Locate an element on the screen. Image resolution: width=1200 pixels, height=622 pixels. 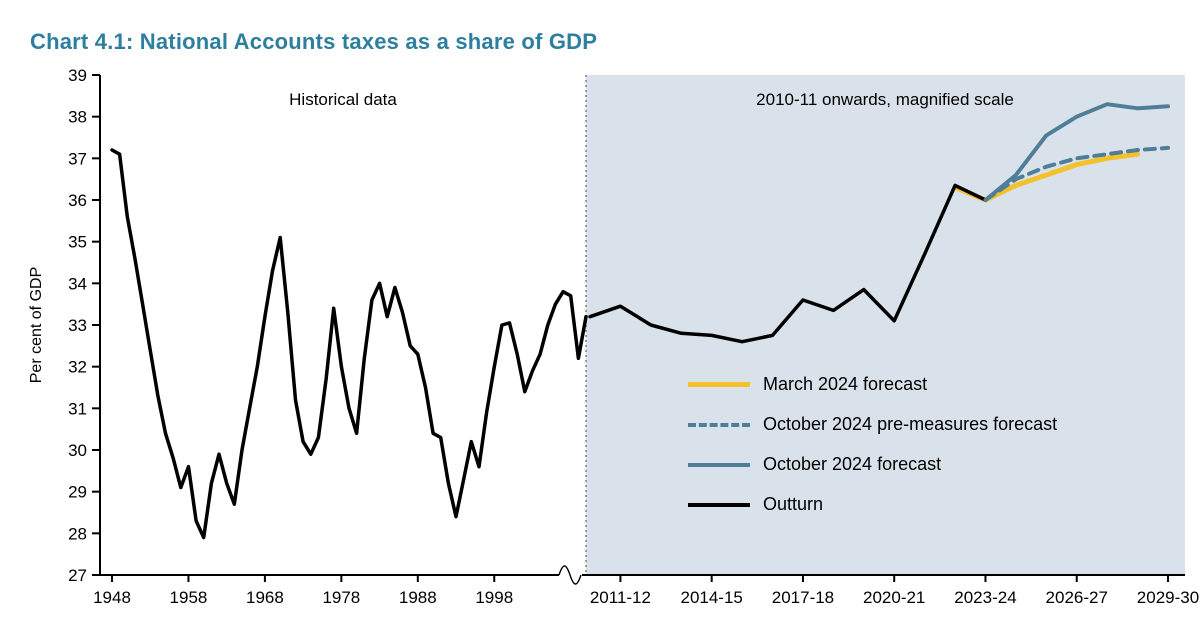
october-2024-line-swatch-icon is located at coordinates (719, 464).